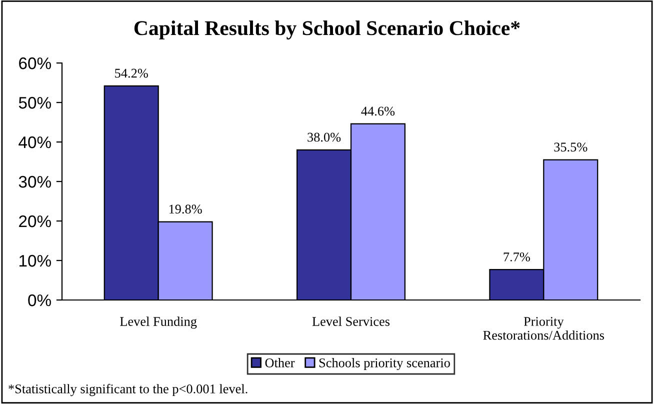 The height and width of the screenshot is (404, 654). What do you see at coordinates (128, 390) in the screenshot?
I see `text: *Statistically significant to the p<0.001 level.` at bounding box center [128, 390].